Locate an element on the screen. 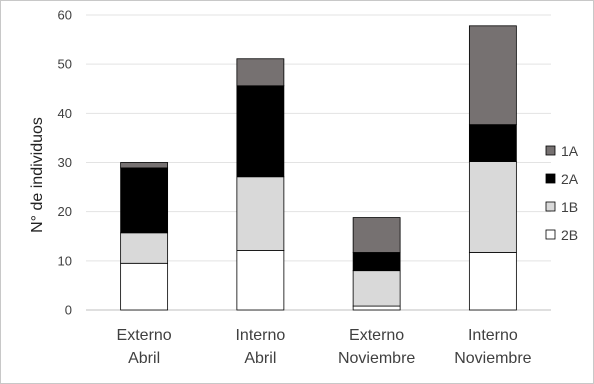 Image resolution: width=594 pixels, height=384 pixels. legend-label: 2B is located at coordinates (569, 235).